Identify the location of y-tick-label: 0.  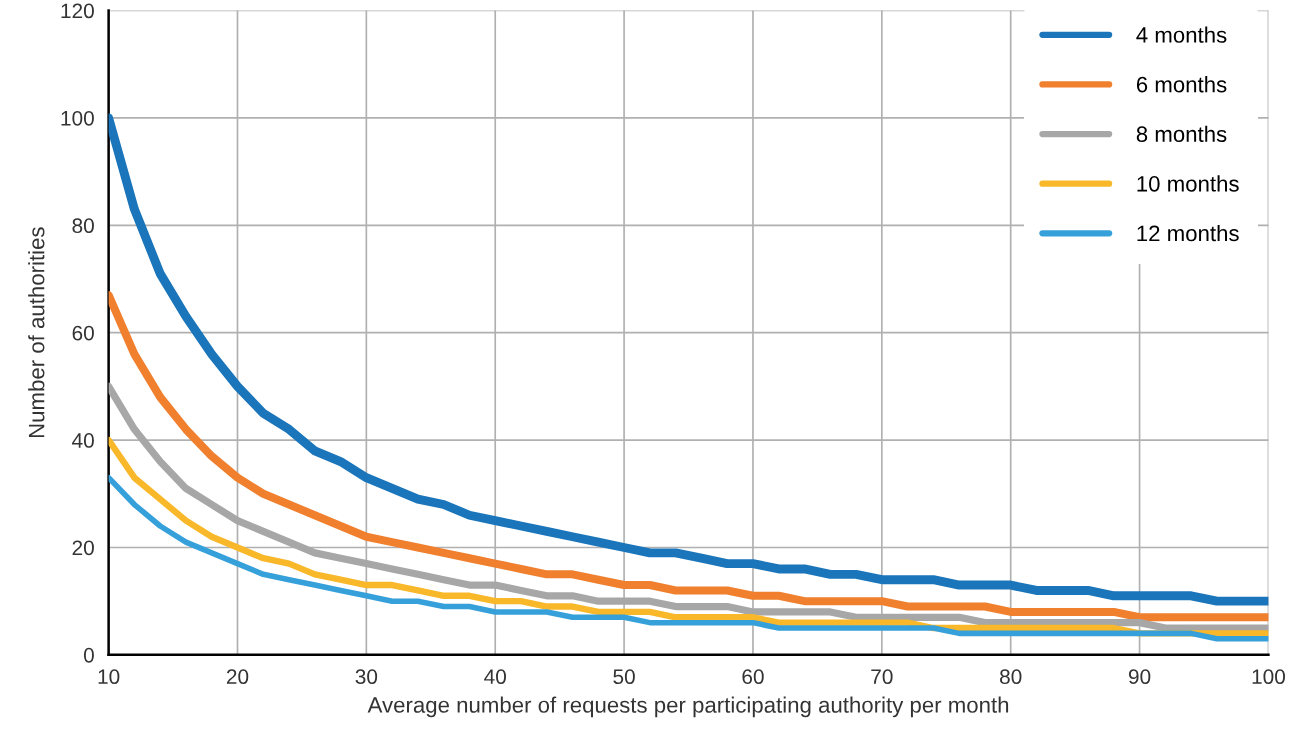
(88, 655).